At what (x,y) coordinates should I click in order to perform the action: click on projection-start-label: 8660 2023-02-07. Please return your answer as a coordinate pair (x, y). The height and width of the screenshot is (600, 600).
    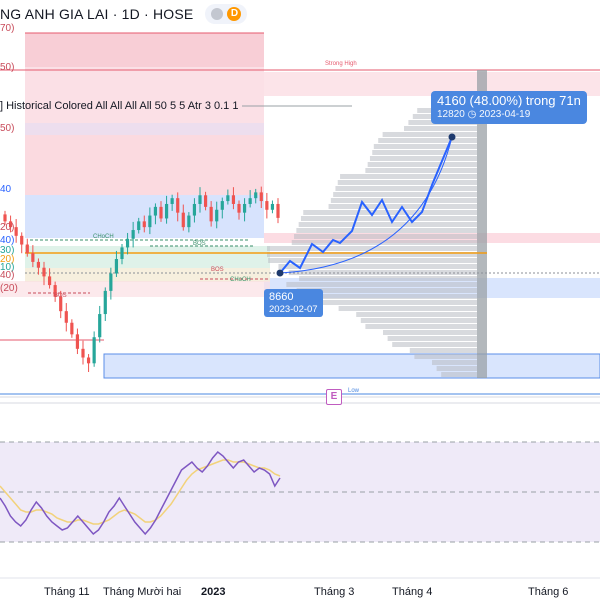
    Looking at the image, I should click on (293, 303).